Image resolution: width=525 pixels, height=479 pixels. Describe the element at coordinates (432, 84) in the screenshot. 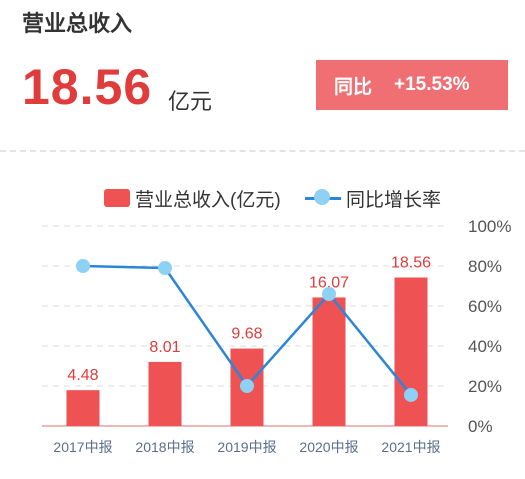

I see `yoy-value: +15.53%` at that location.